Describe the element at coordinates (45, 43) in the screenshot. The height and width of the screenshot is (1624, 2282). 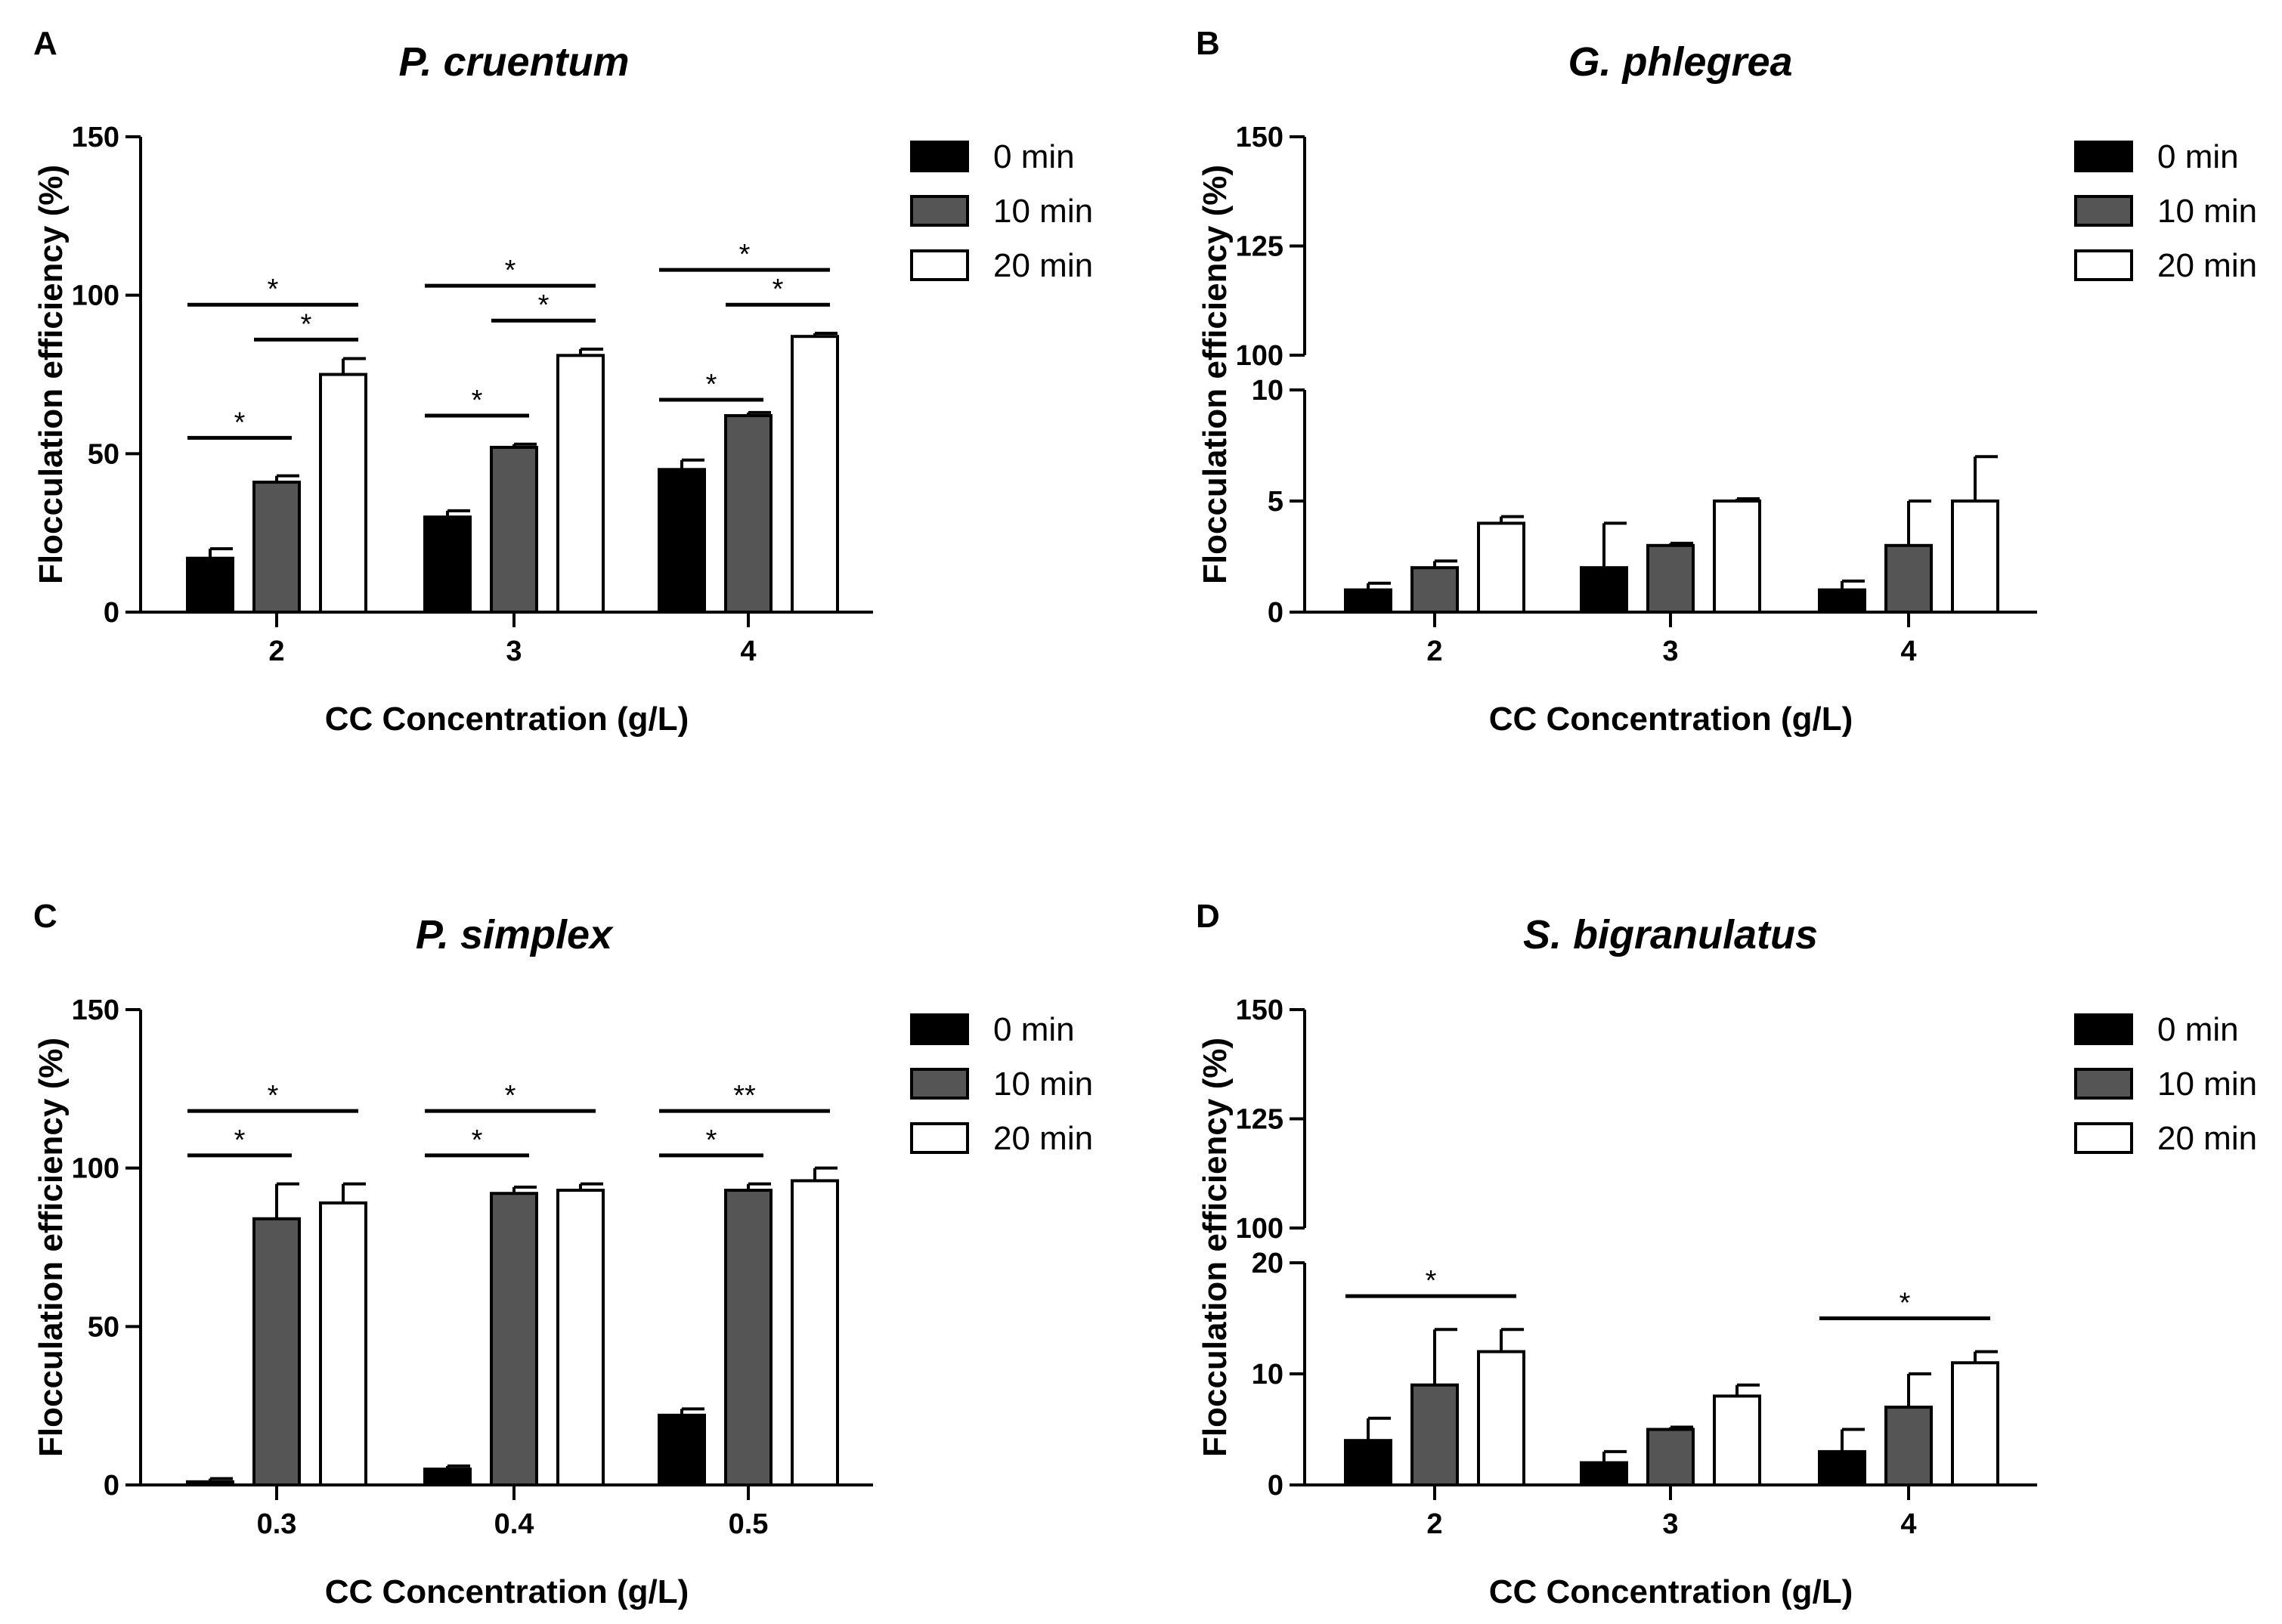
I see `panel-letter: A` at that location.